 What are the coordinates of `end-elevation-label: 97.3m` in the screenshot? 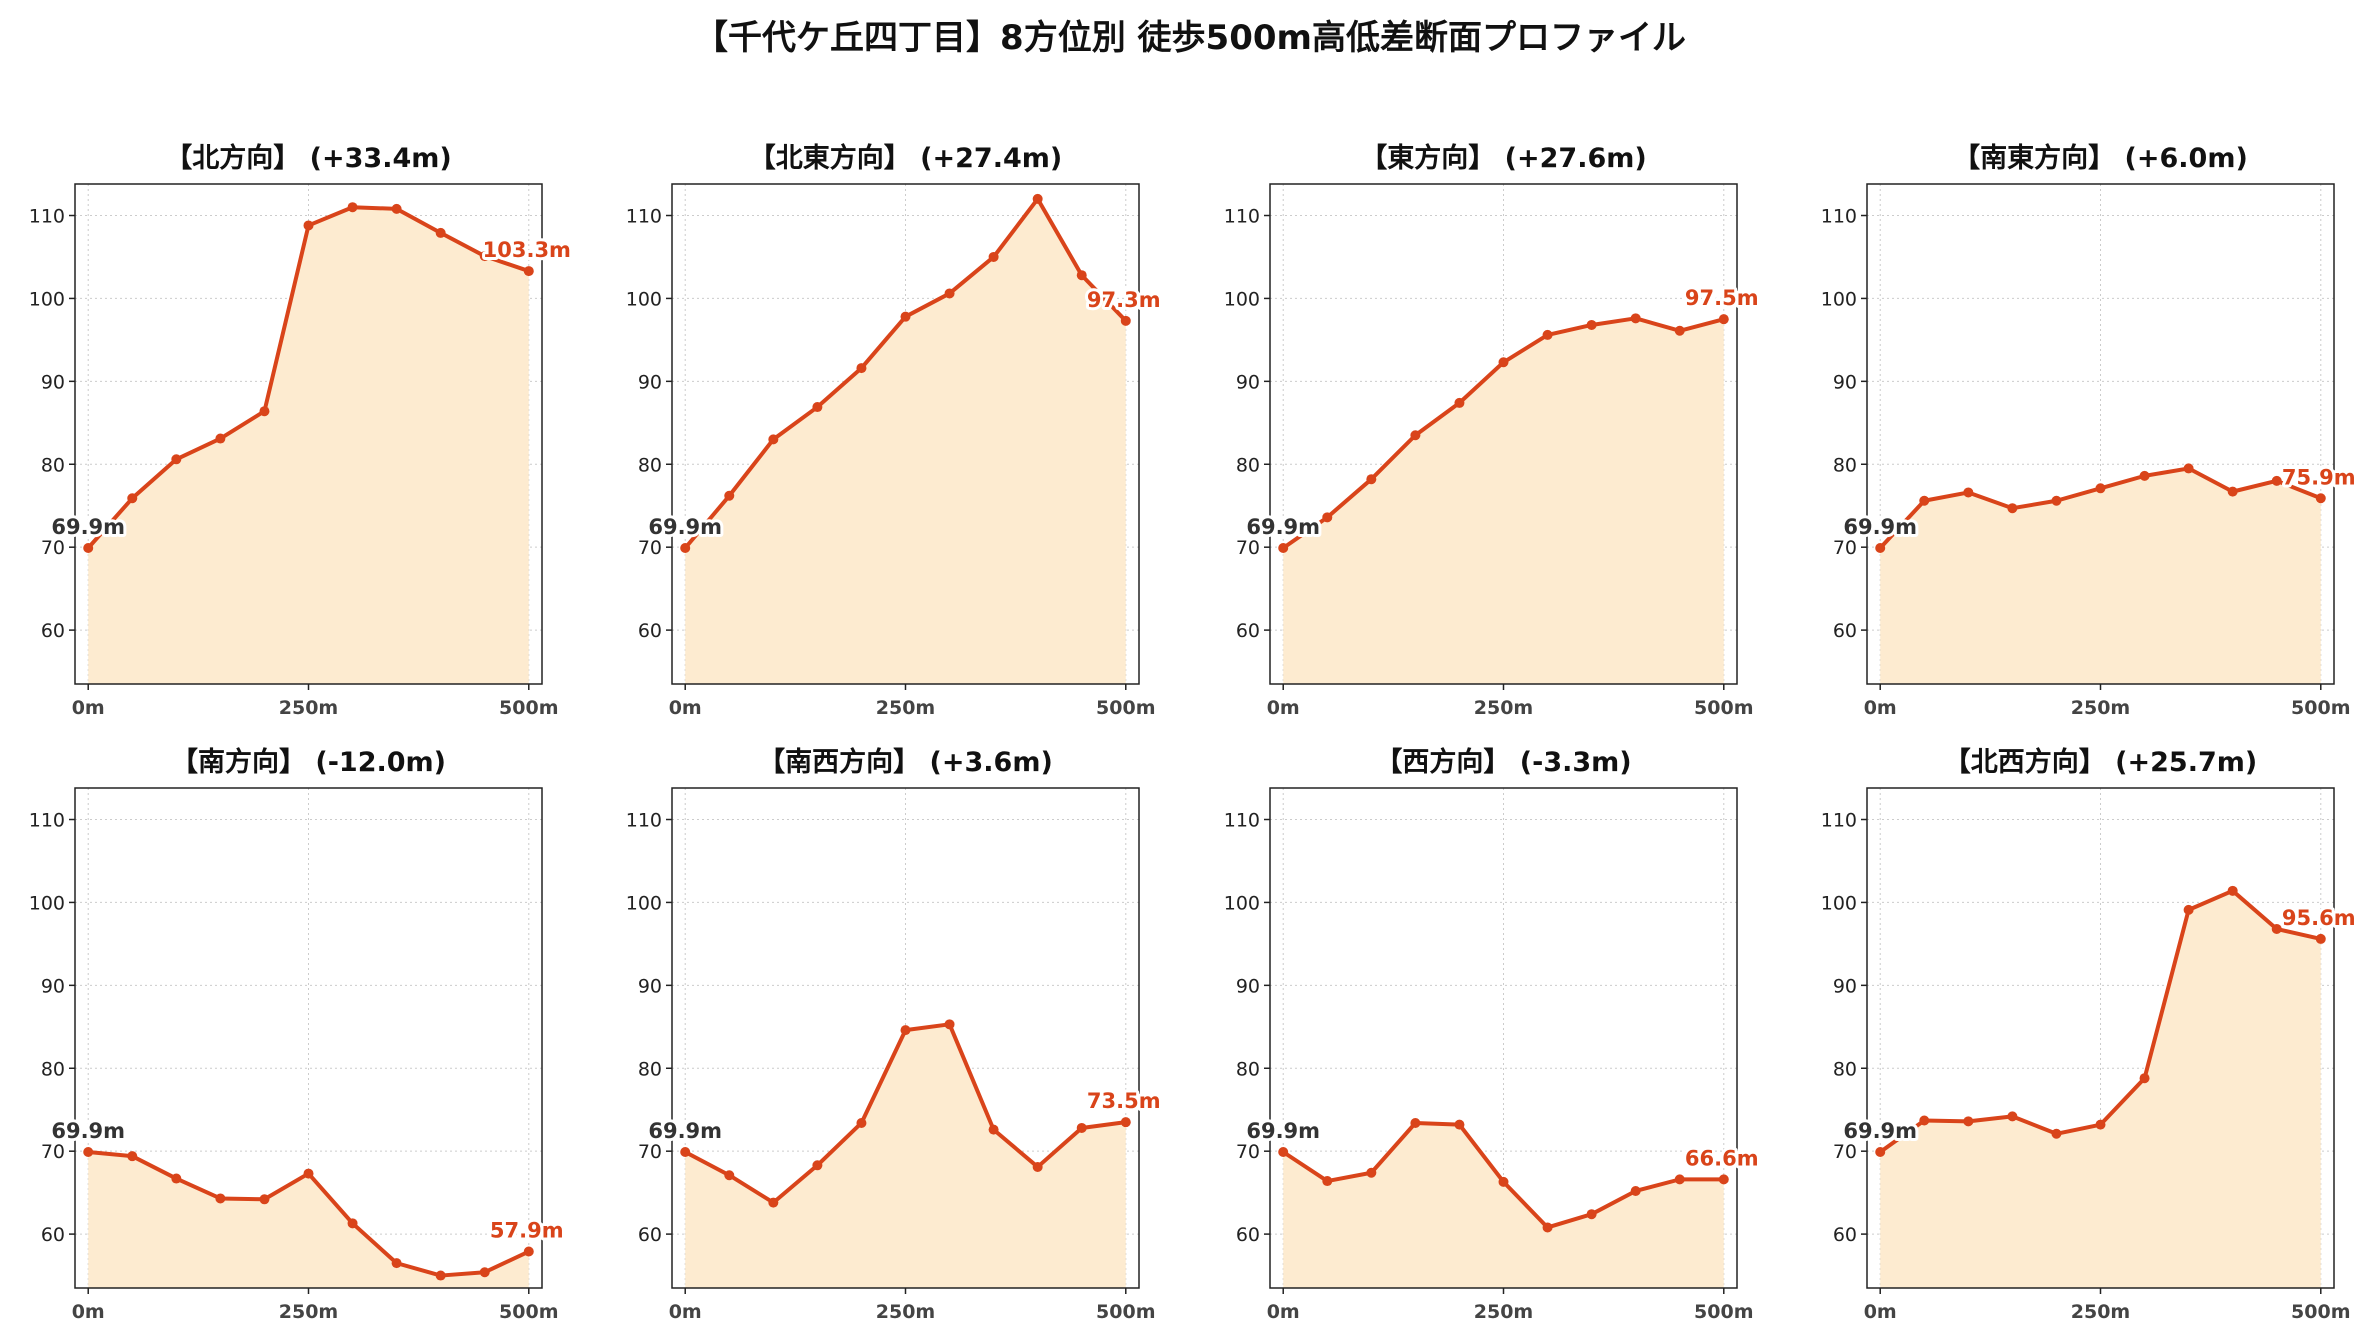 It's located at (1124, 300).